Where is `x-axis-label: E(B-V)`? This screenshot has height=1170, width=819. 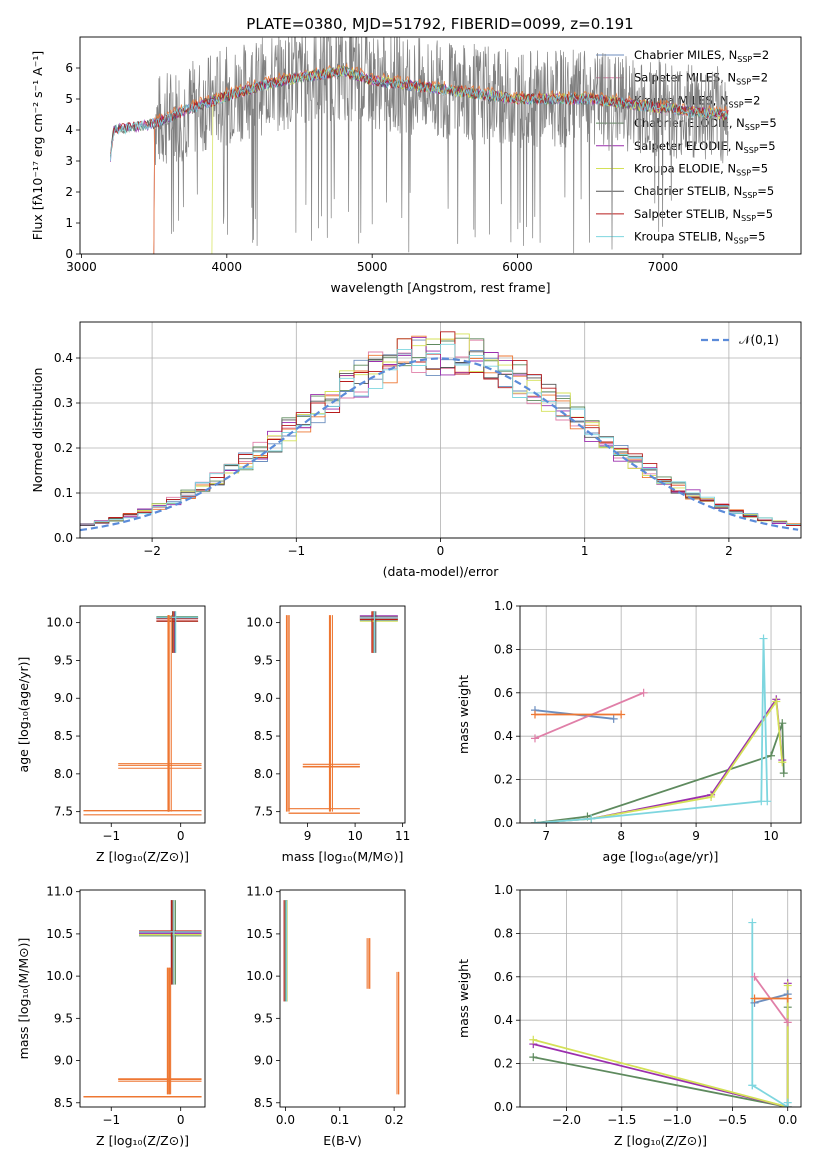
x-axis-label: E(B-V) is located at coordinates (342, 1140).